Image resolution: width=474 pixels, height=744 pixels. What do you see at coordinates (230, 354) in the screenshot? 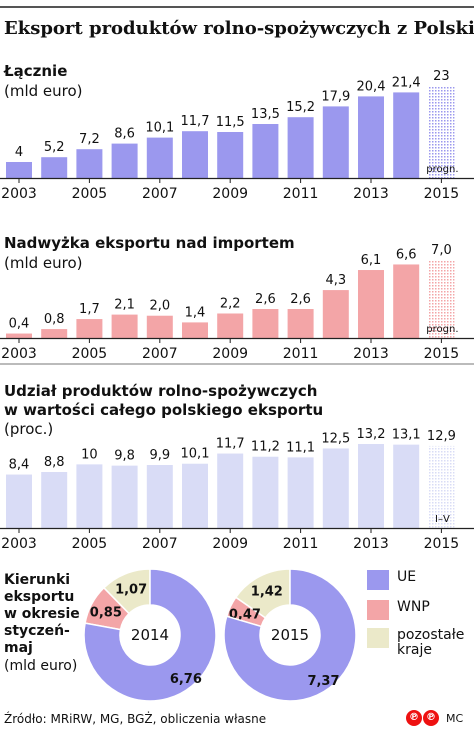
I see `chart-surplus-tick-label: 2009` at bounding box center [230, 354].